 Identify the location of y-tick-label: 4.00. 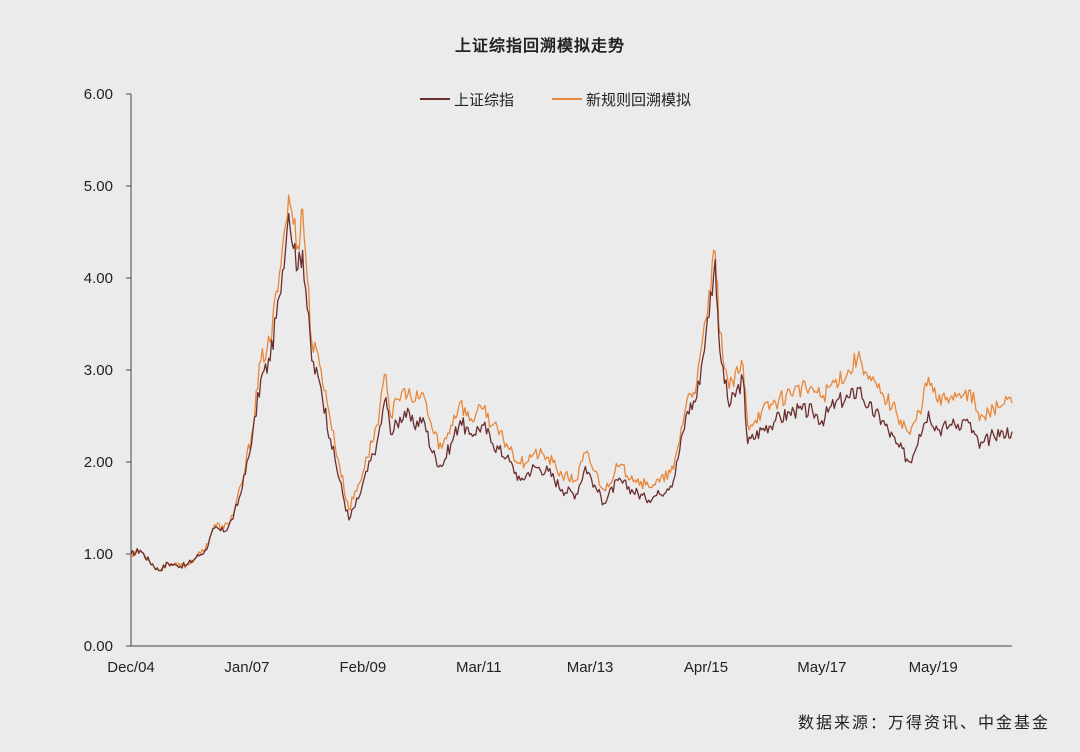
(98, 278).